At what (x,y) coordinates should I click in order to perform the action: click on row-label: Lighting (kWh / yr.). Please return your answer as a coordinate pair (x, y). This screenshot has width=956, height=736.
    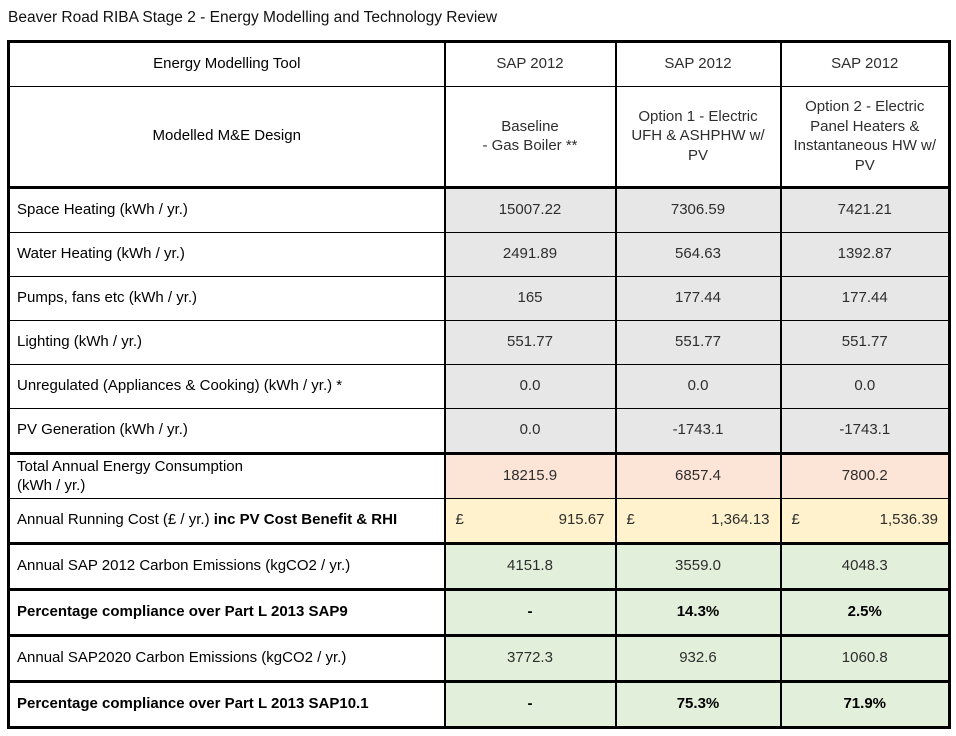
    Looking at the image, I should click on (226, 342).